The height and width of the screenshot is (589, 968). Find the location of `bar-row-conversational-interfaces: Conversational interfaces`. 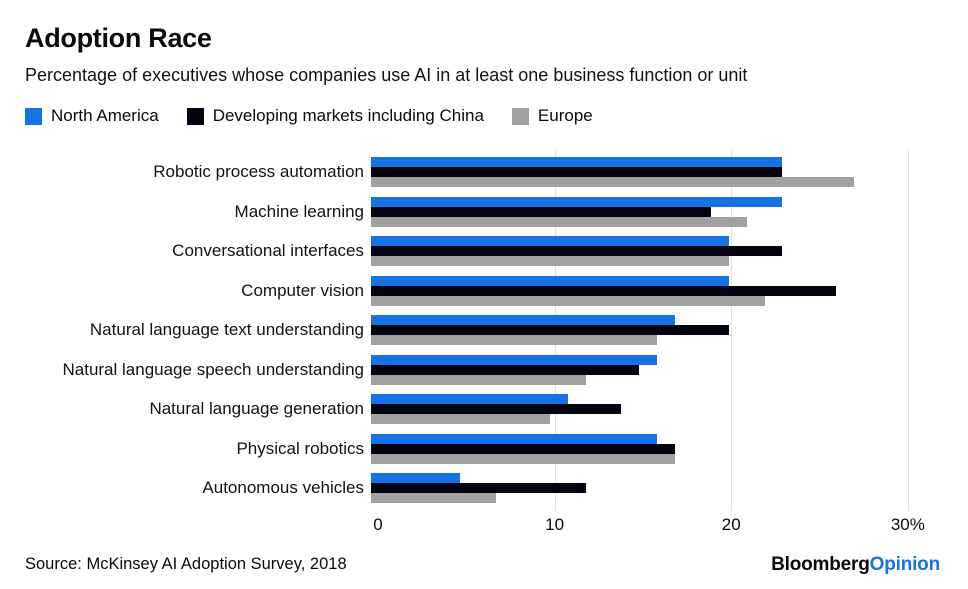

bar-row-conversational-interfaces: Conversational interfaces is located at coordinates (473, 251).